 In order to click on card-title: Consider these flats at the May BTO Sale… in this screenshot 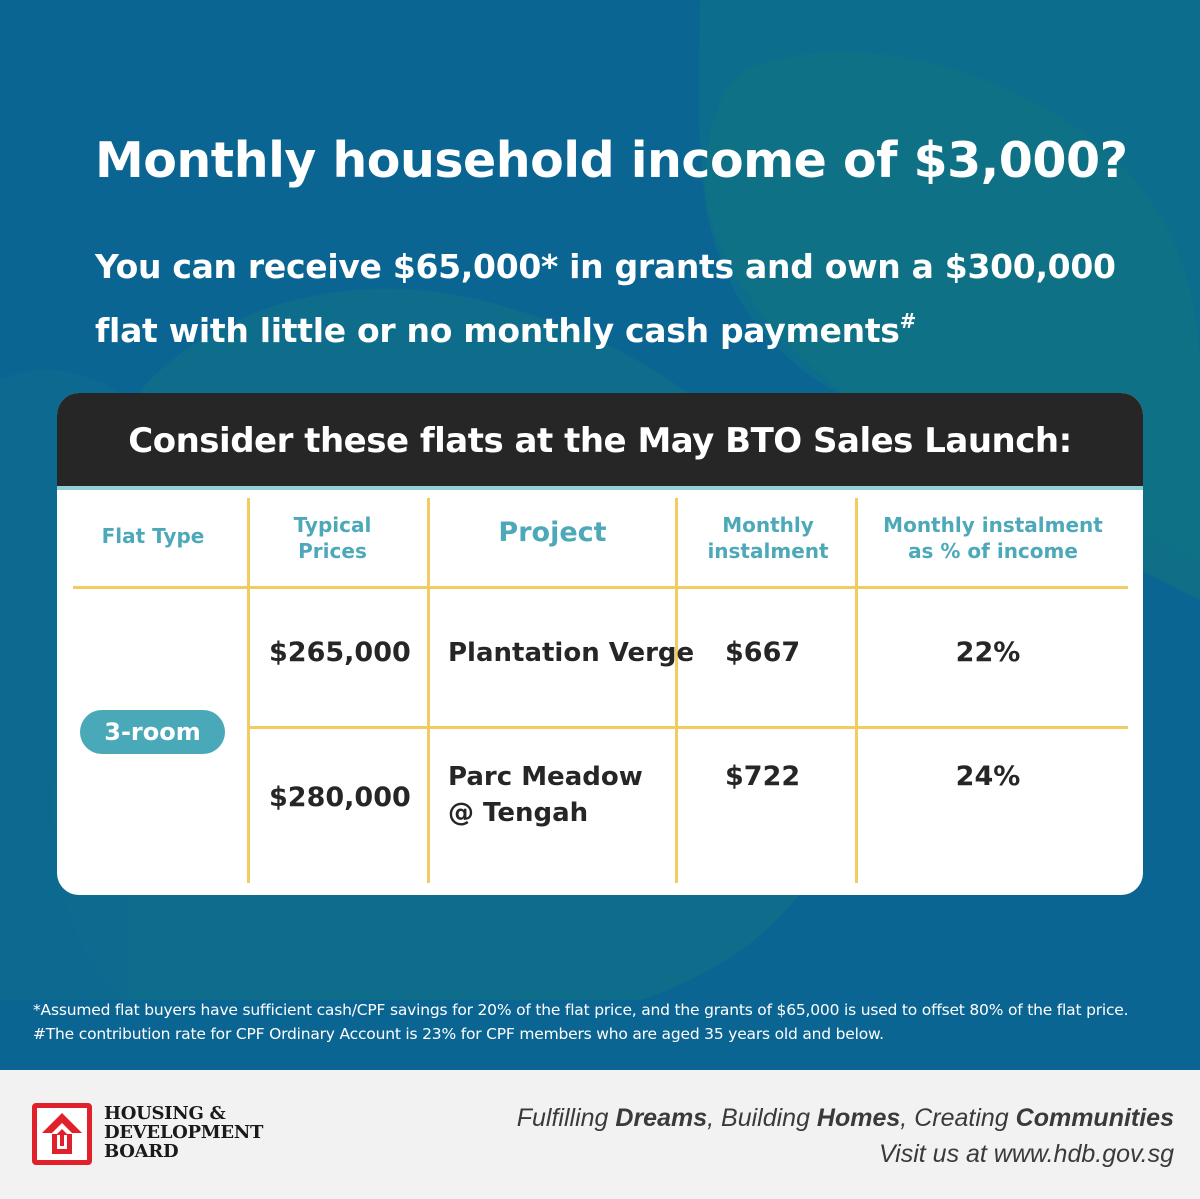, I will do `click(600, 439)`.